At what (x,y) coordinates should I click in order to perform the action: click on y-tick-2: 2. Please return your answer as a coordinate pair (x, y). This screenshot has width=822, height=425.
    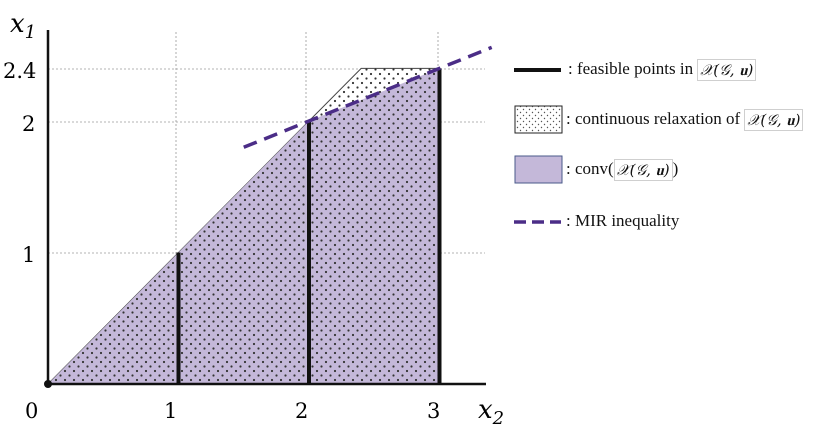
    Looking at the image, I should click on (28, 124).